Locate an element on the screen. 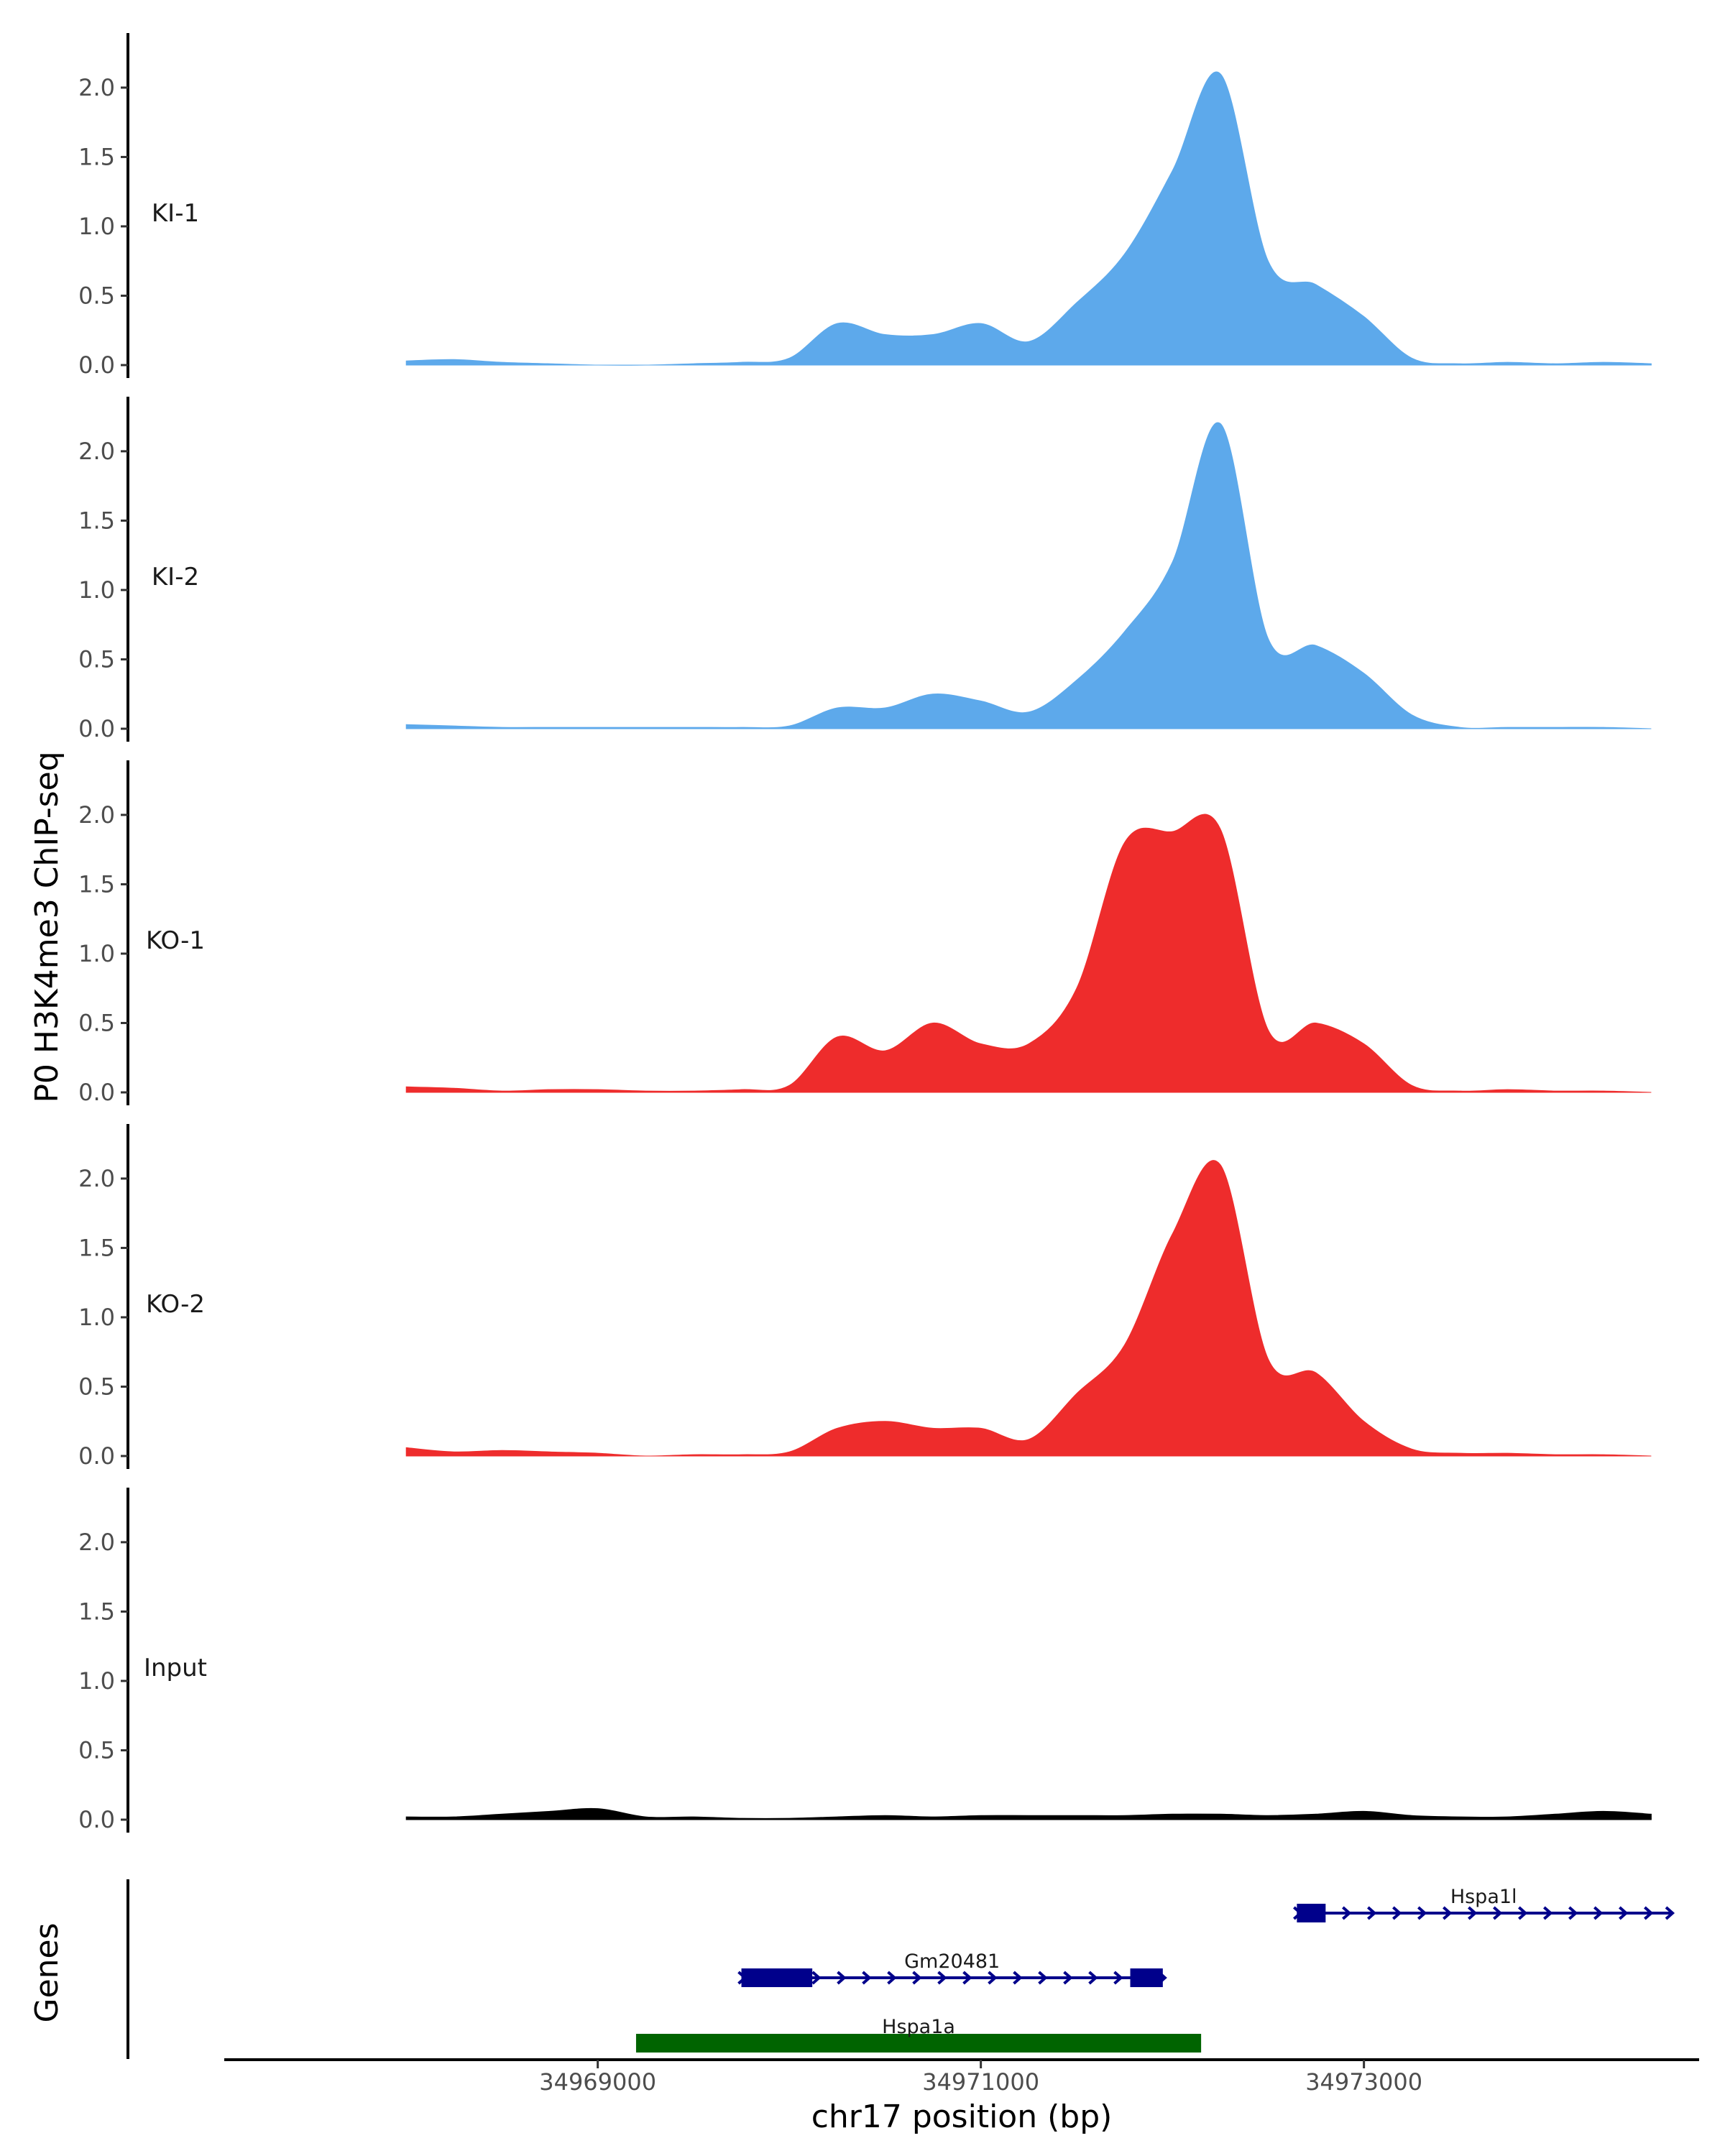 The height and width of the screenshot is (2156, 1725). track-label: KO-2 is located at coordinates (175, 1304).